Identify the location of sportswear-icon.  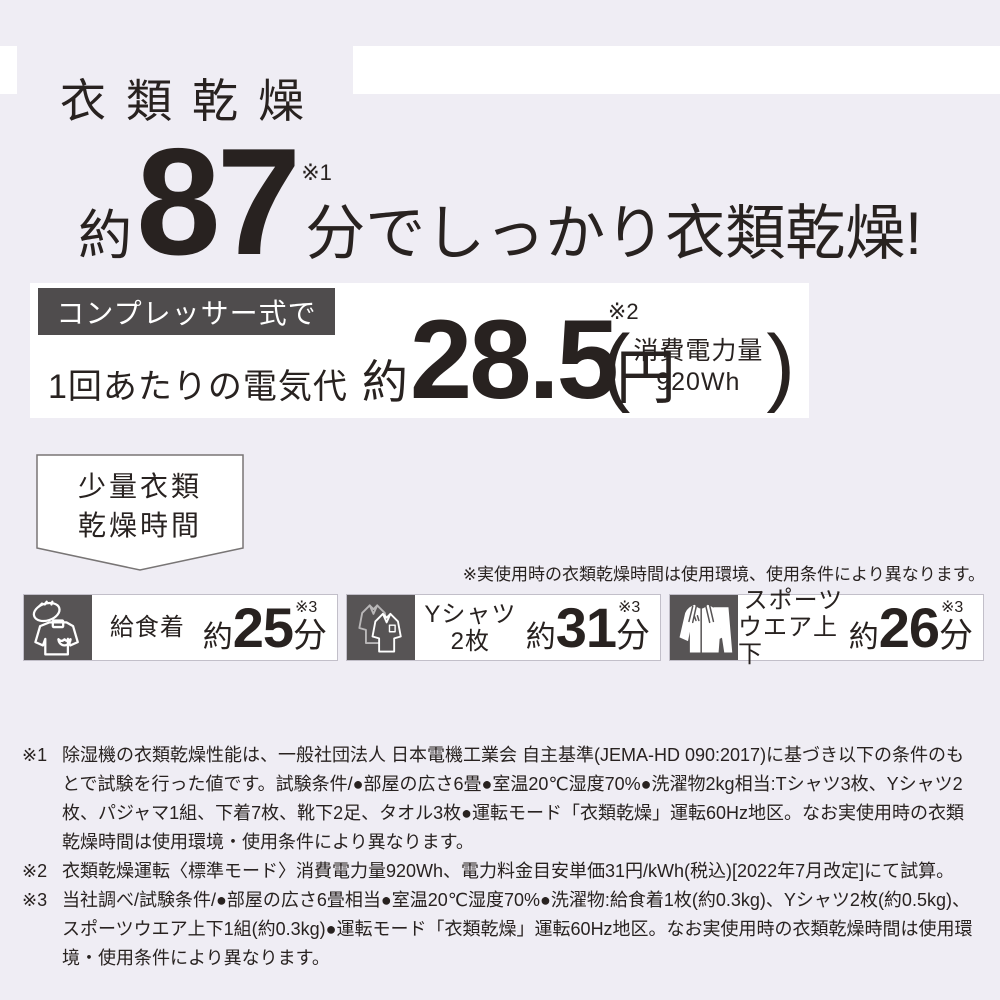
(704, 627).